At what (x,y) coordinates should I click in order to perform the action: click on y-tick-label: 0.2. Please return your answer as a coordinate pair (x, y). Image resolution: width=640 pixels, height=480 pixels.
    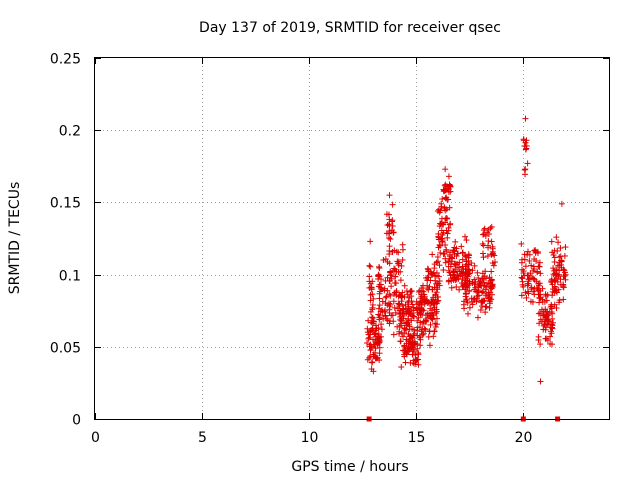
    Looking at the image, I should click on (70, 132).